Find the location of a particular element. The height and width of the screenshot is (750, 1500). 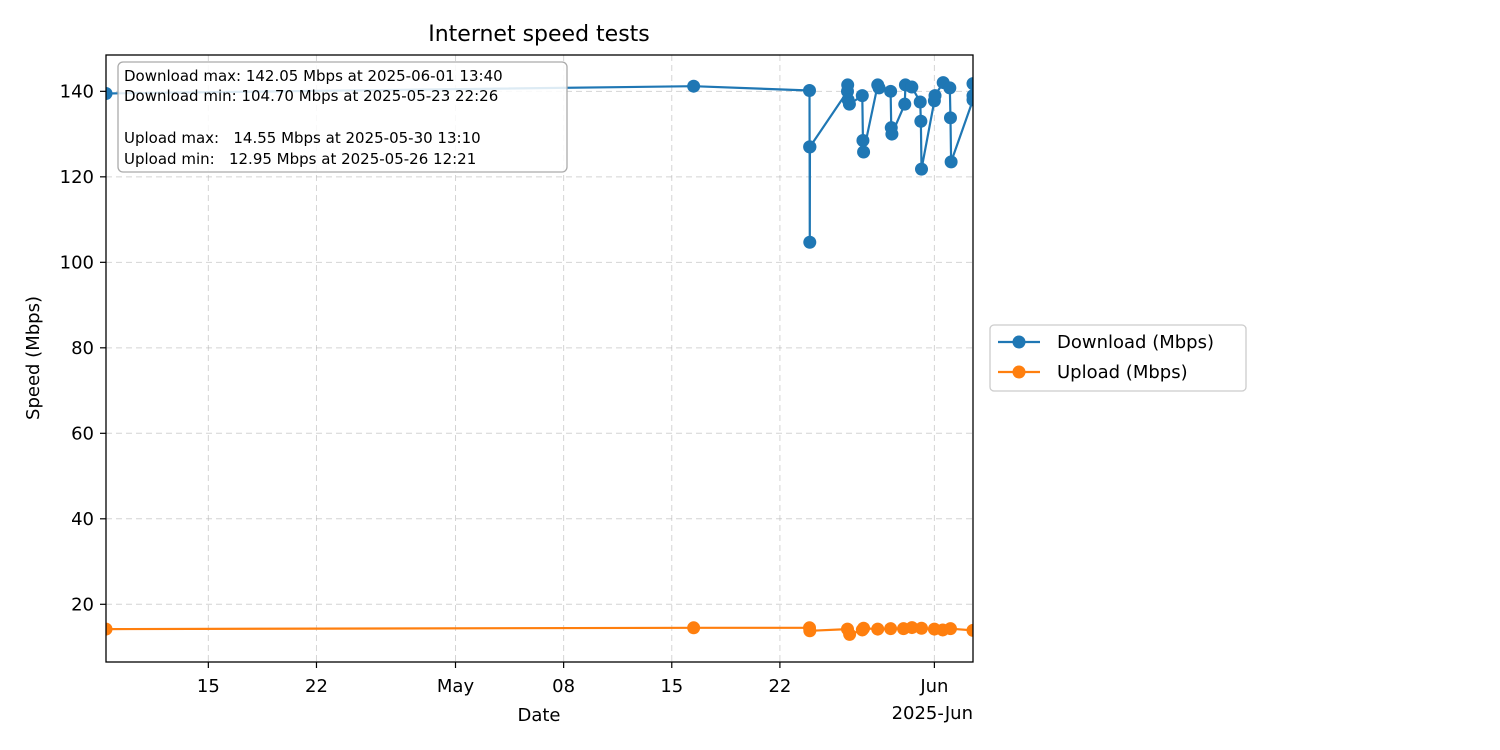

legend: Download (Mbps) Upload (Mbps) is located at coordinates (1118, 358).